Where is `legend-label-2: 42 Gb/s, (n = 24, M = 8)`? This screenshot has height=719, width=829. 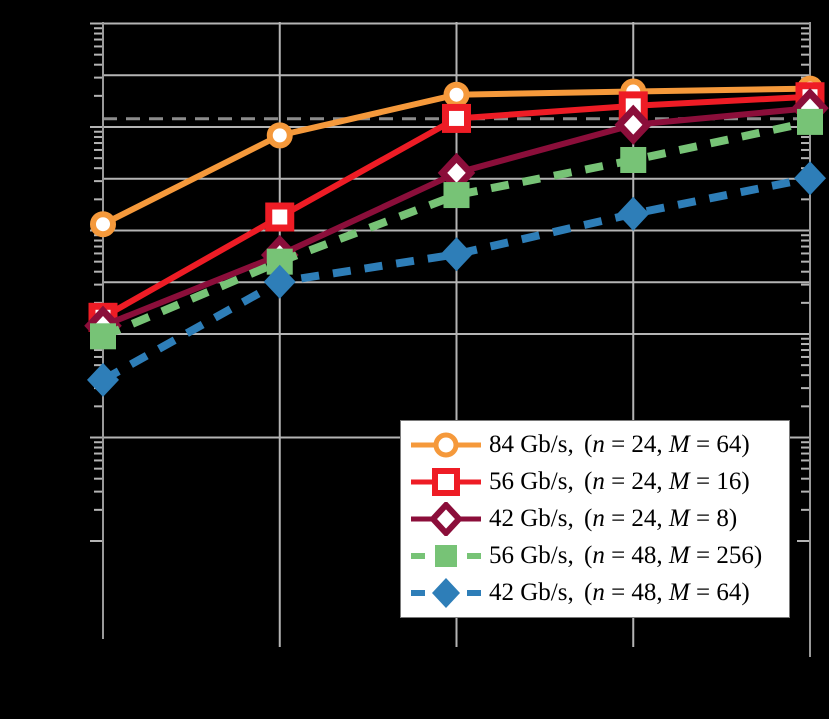 legend-label-2: 42 Gb/s, (n = 24, M = 8) is located at coordinates (613, 518).